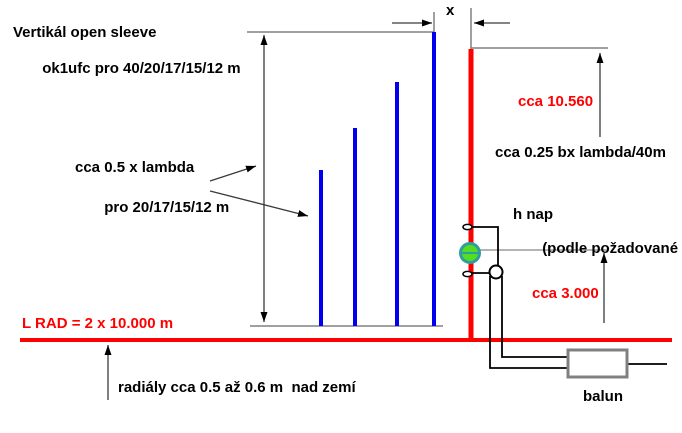 The image size is (682, 433). I want to click on feed-point-label: h nap (podle požadované Z), so click(597, 231).